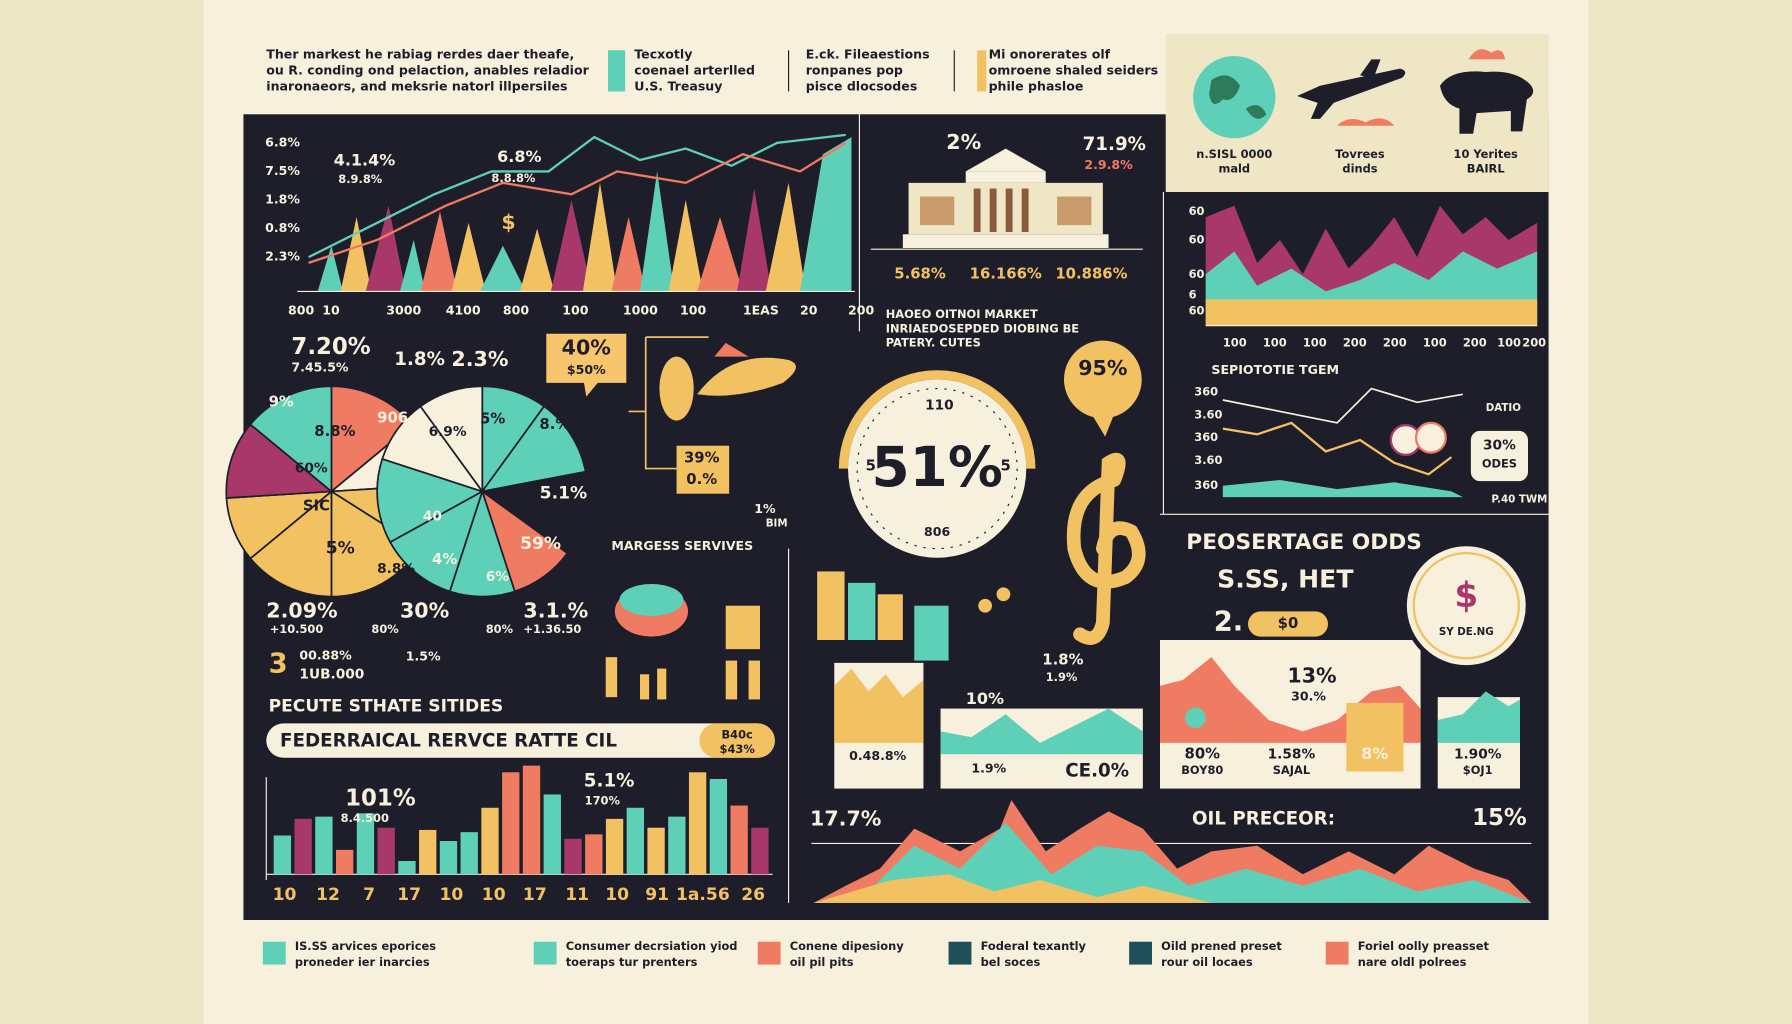 The width and height of the screenshot is (1792, 1024). Describe the element at coordinates (777, 523) in the screenshot. I see `value-label: BIM` at that location.